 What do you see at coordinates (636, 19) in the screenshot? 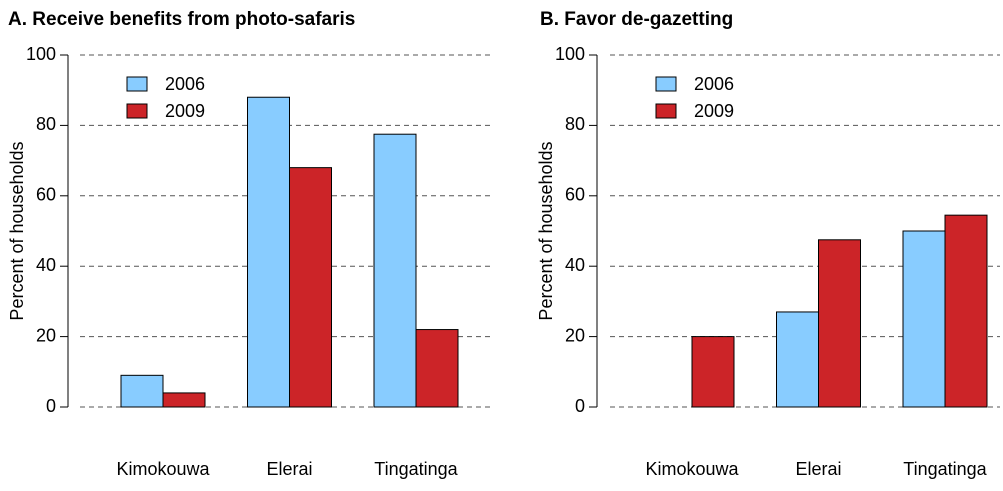
I see `chart-title: B. Favor de-gazetting` at bounding box center [636, 19].